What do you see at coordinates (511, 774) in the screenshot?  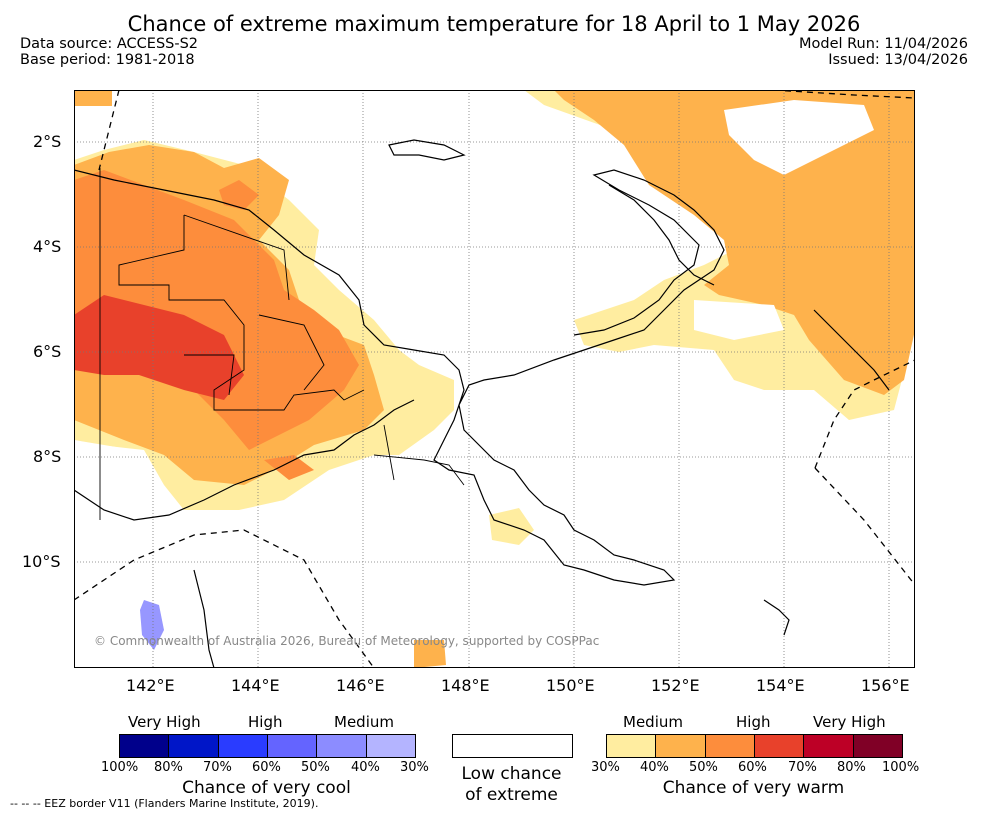 I see `low-chance-caption-line1: Low chance` at bounding box center [511, 774].